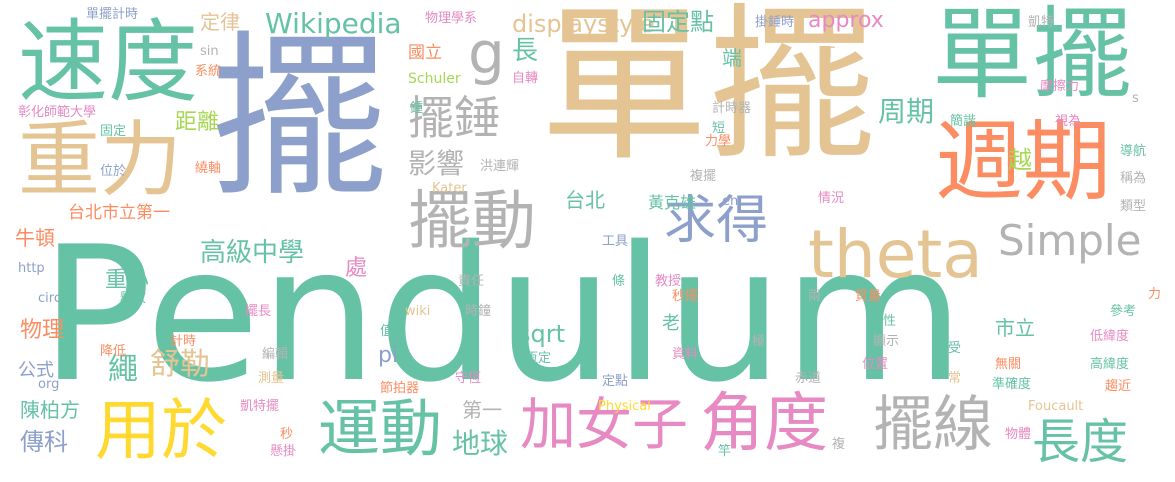 The image size is (1175, 482). I want to click on word: 極, so click(759, 341).